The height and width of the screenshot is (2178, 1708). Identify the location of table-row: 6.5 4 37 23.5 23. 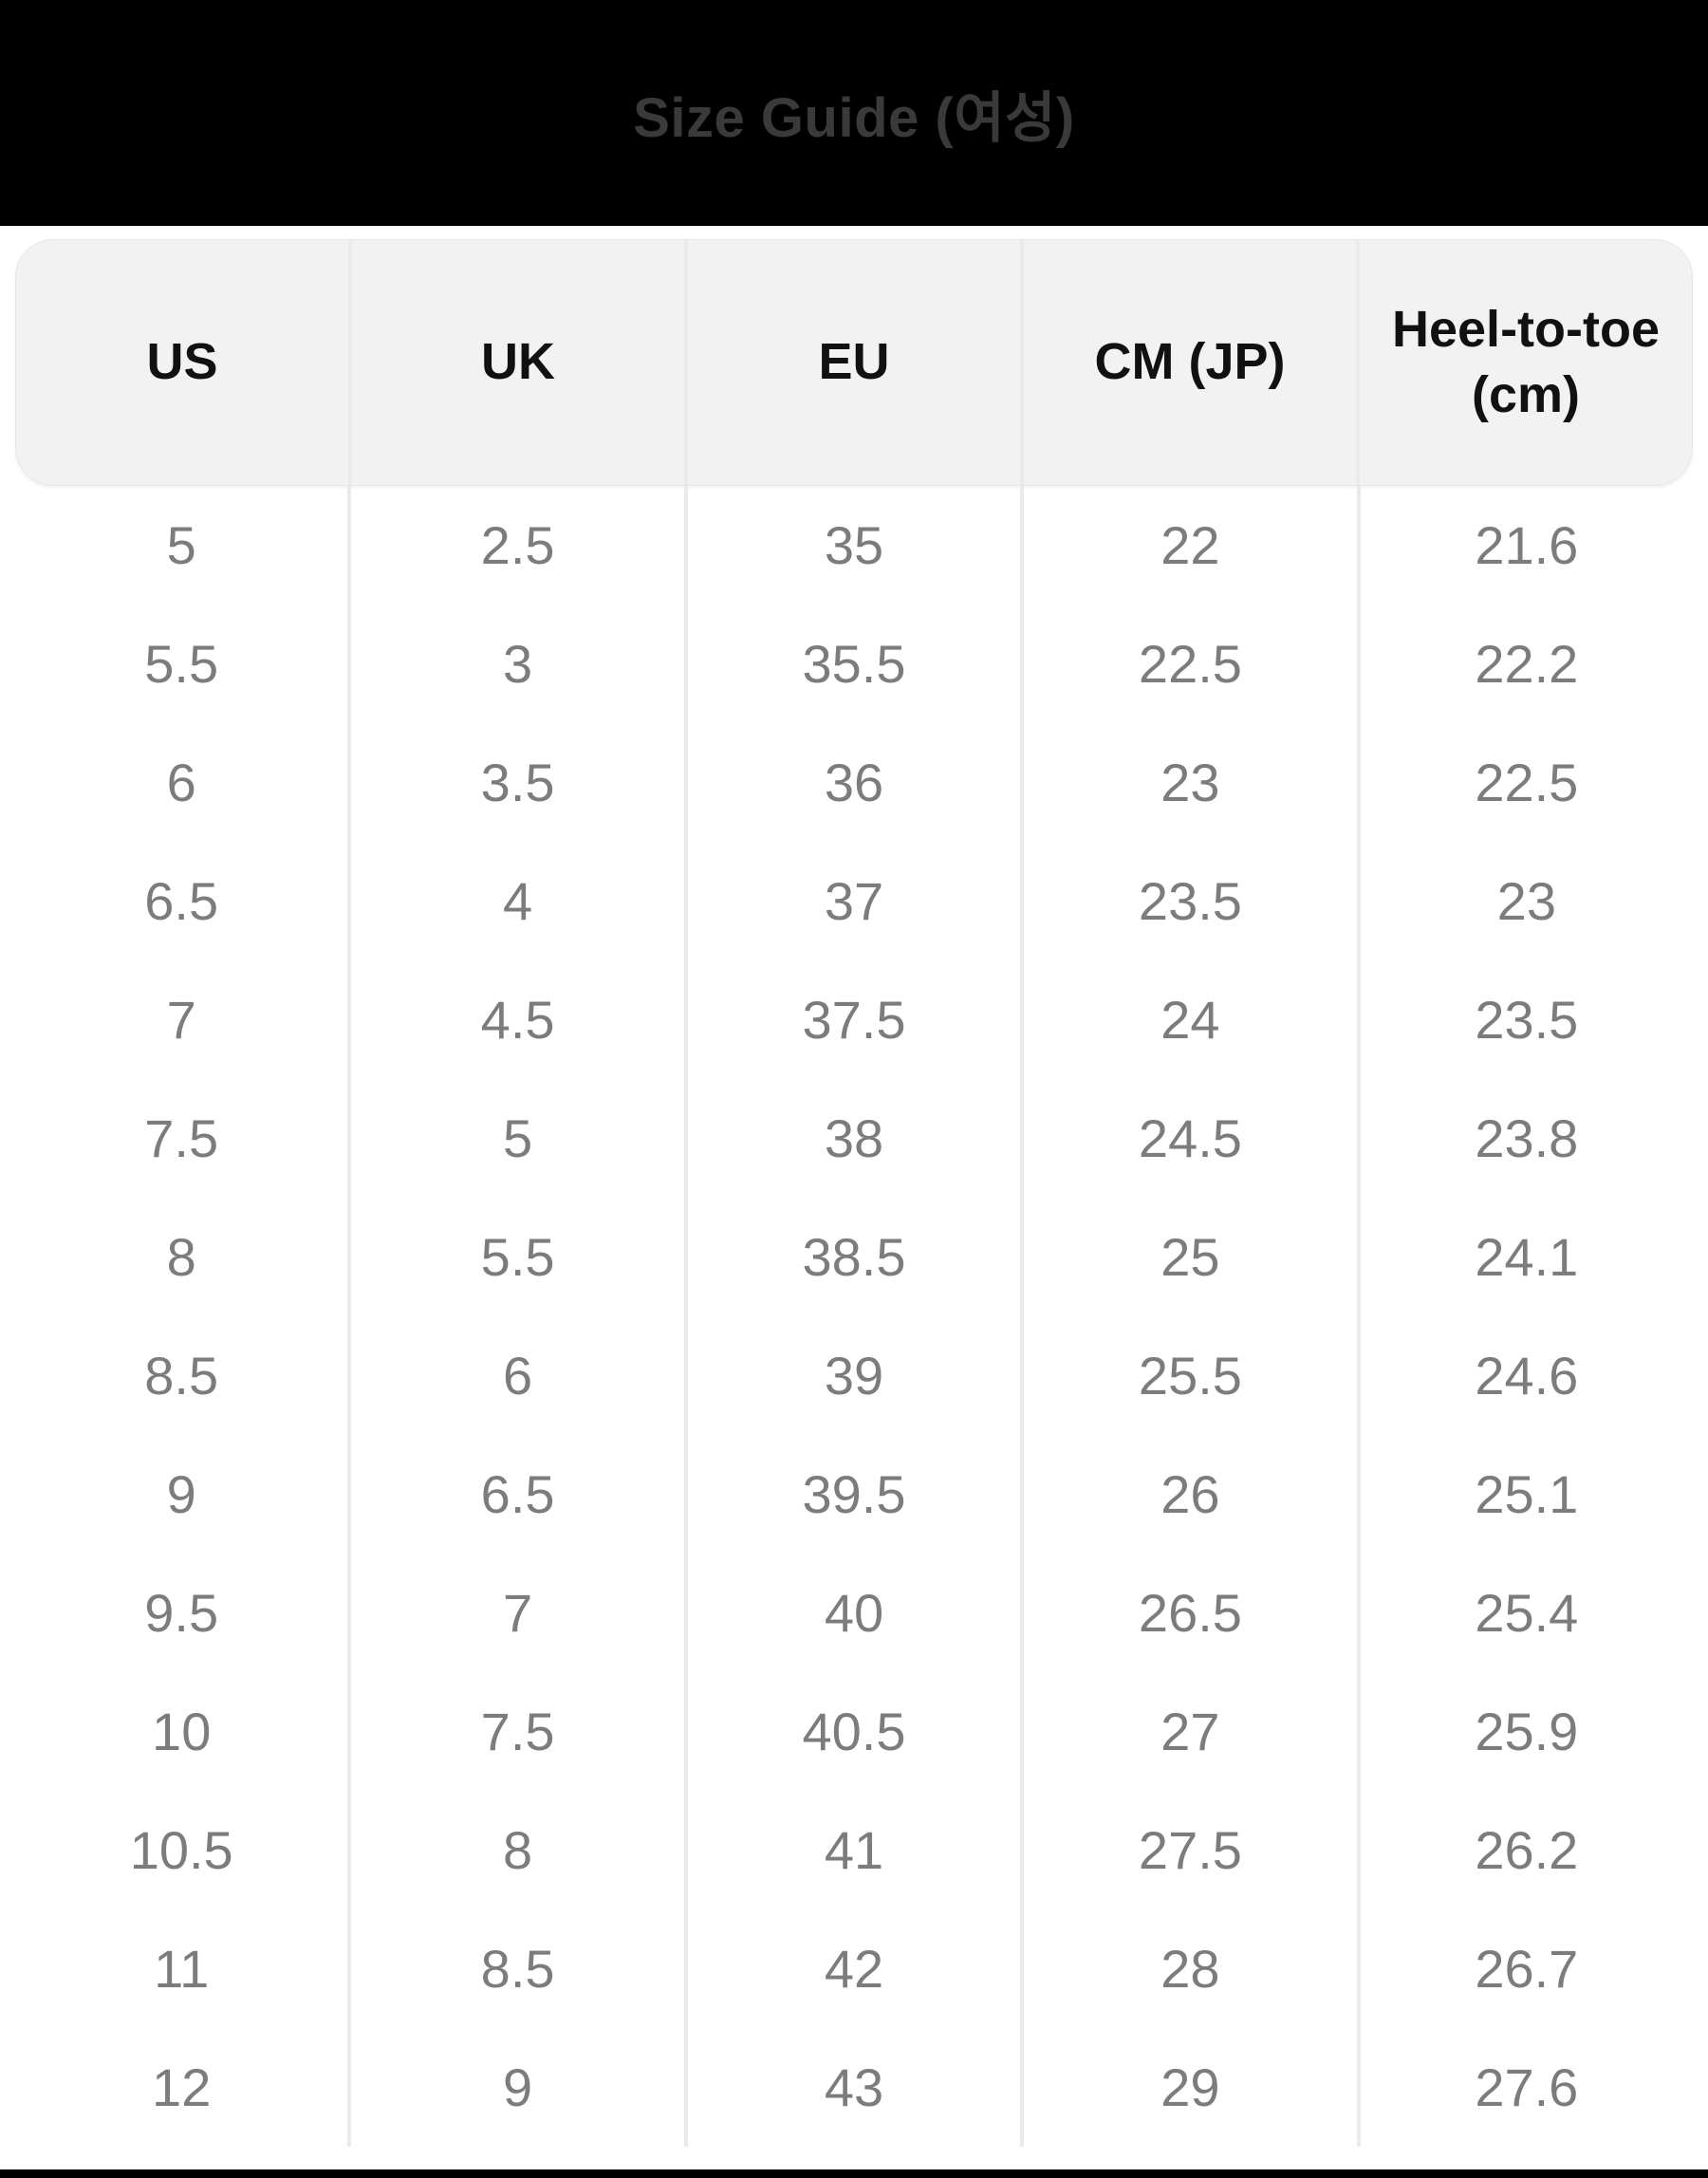
(854, 901).